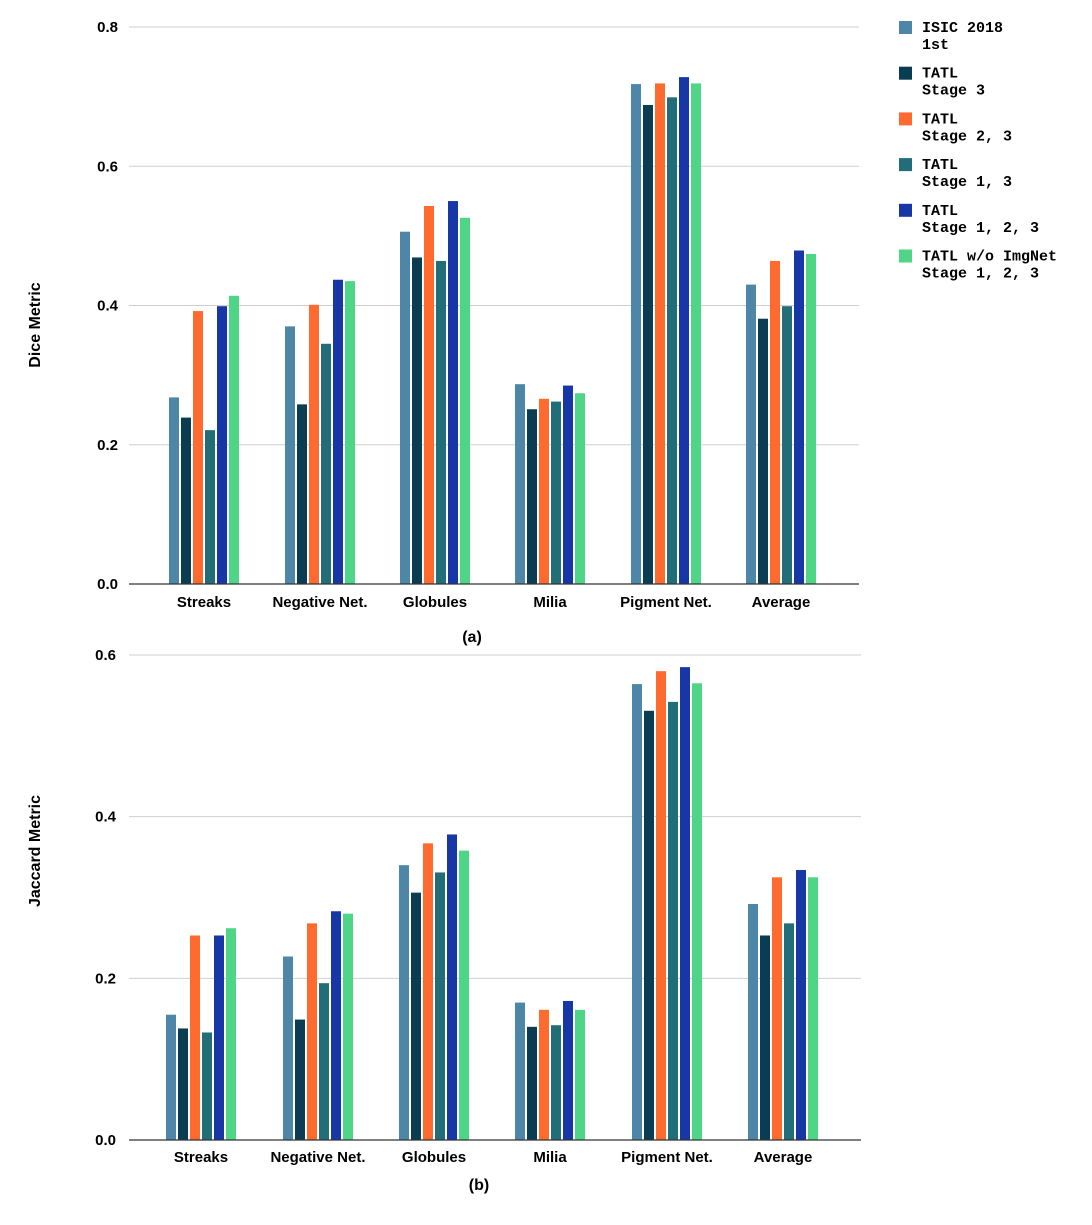  What do you see at coordinates (35, 324) in the screenshot?
I see `y-axis-title: Dice Metric` at bounding box center [35, 324].